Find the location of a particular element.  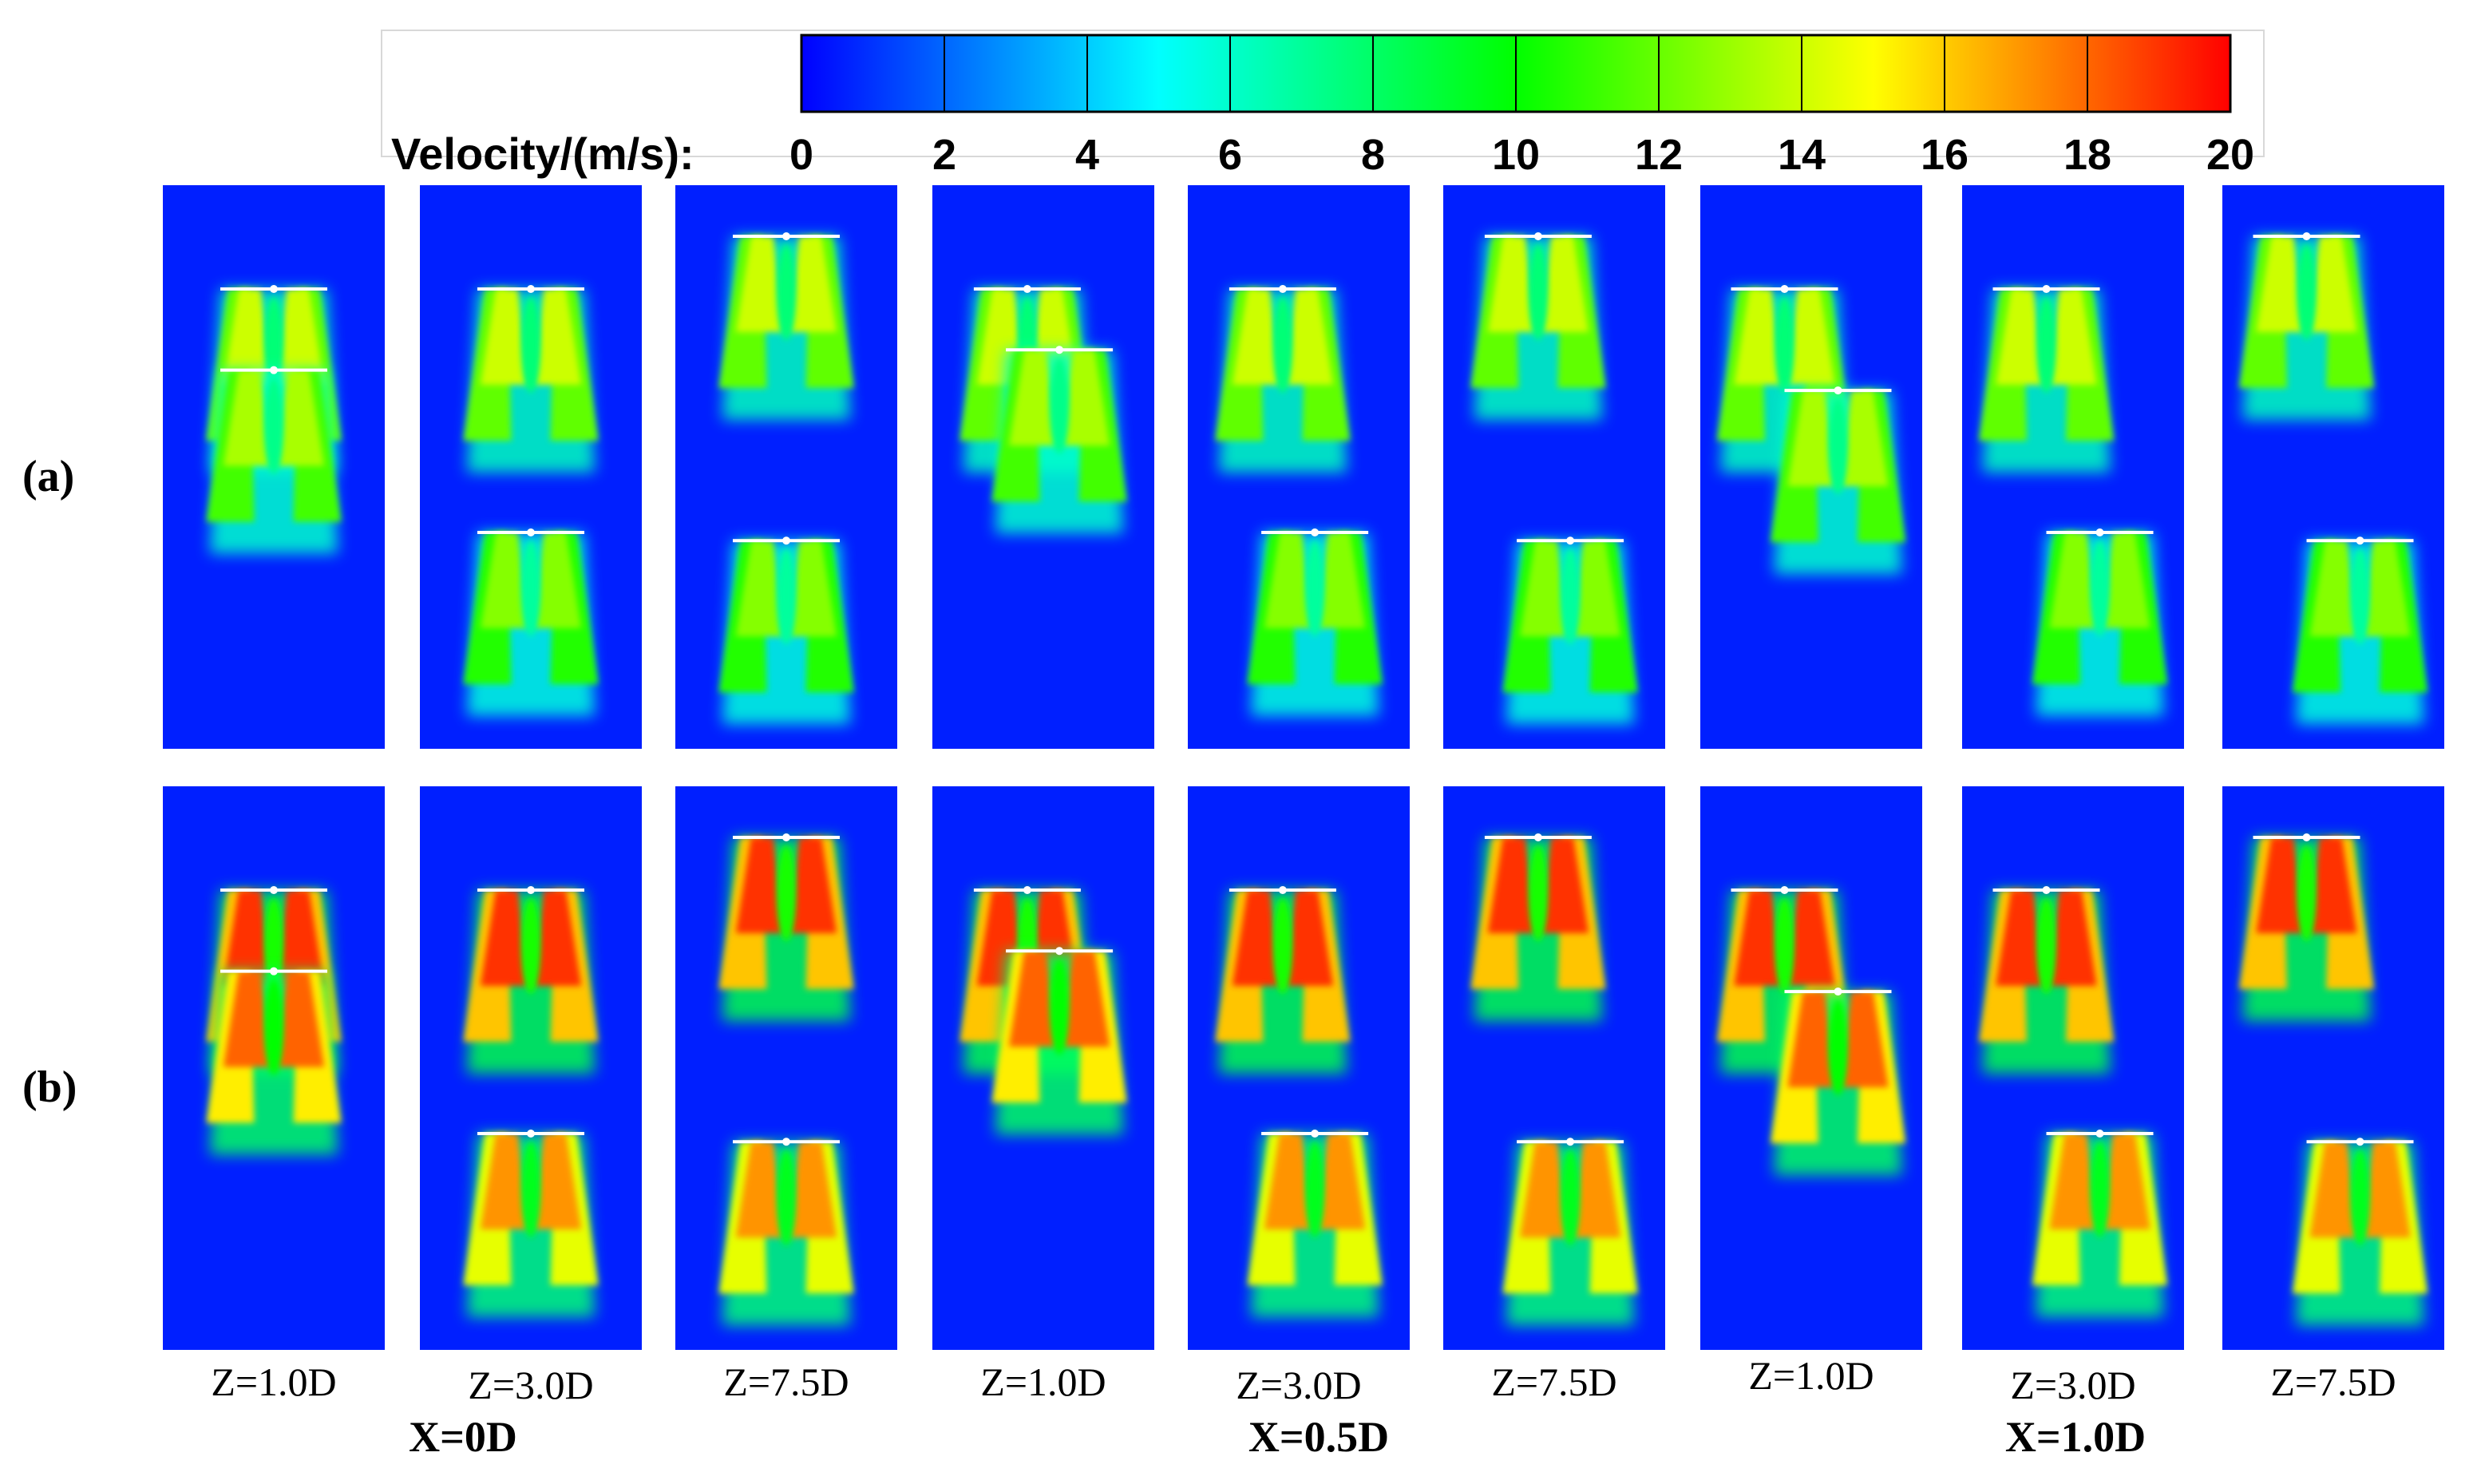

row-label-a: (a) is located at coordinates (48, 476).